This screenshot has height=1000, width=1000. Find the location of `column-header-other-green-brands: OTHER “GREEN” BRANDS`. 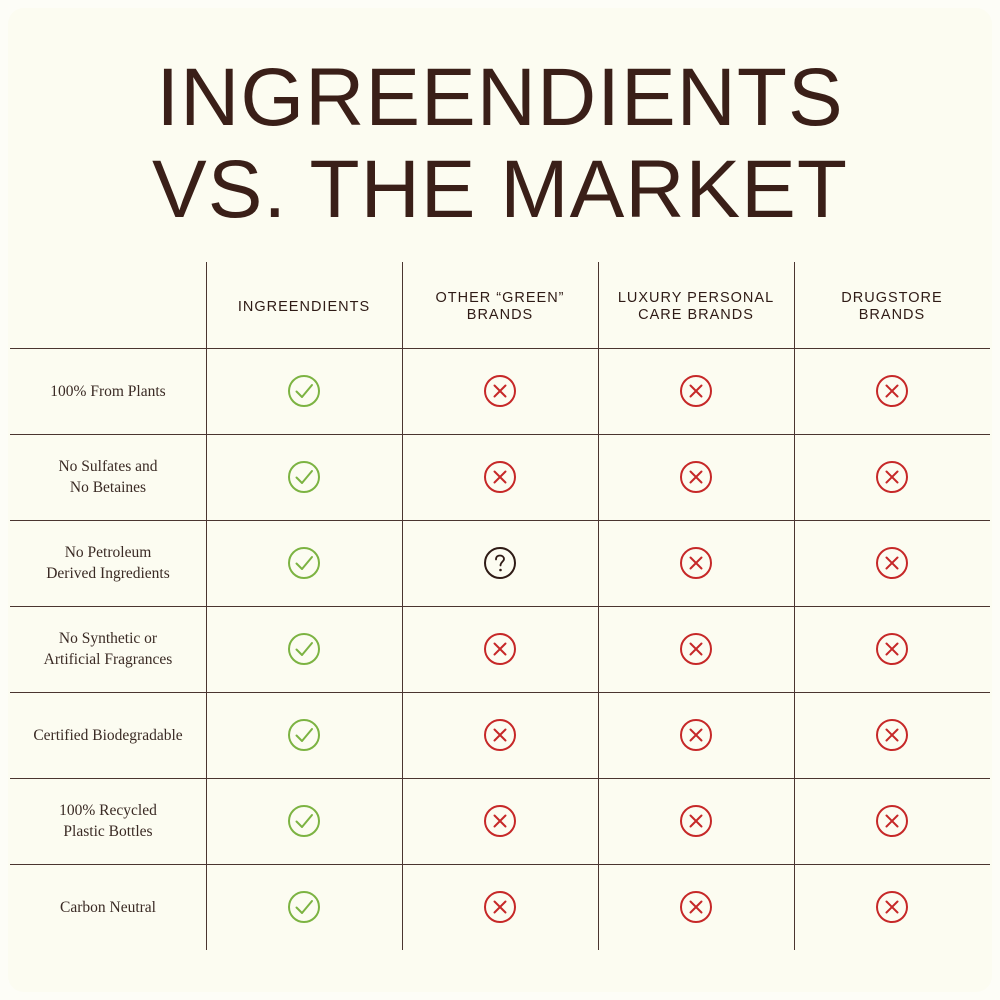

column-header-other-green-brands: OTHER “GREEN” BRANDS is located at coordinates (500, 305).